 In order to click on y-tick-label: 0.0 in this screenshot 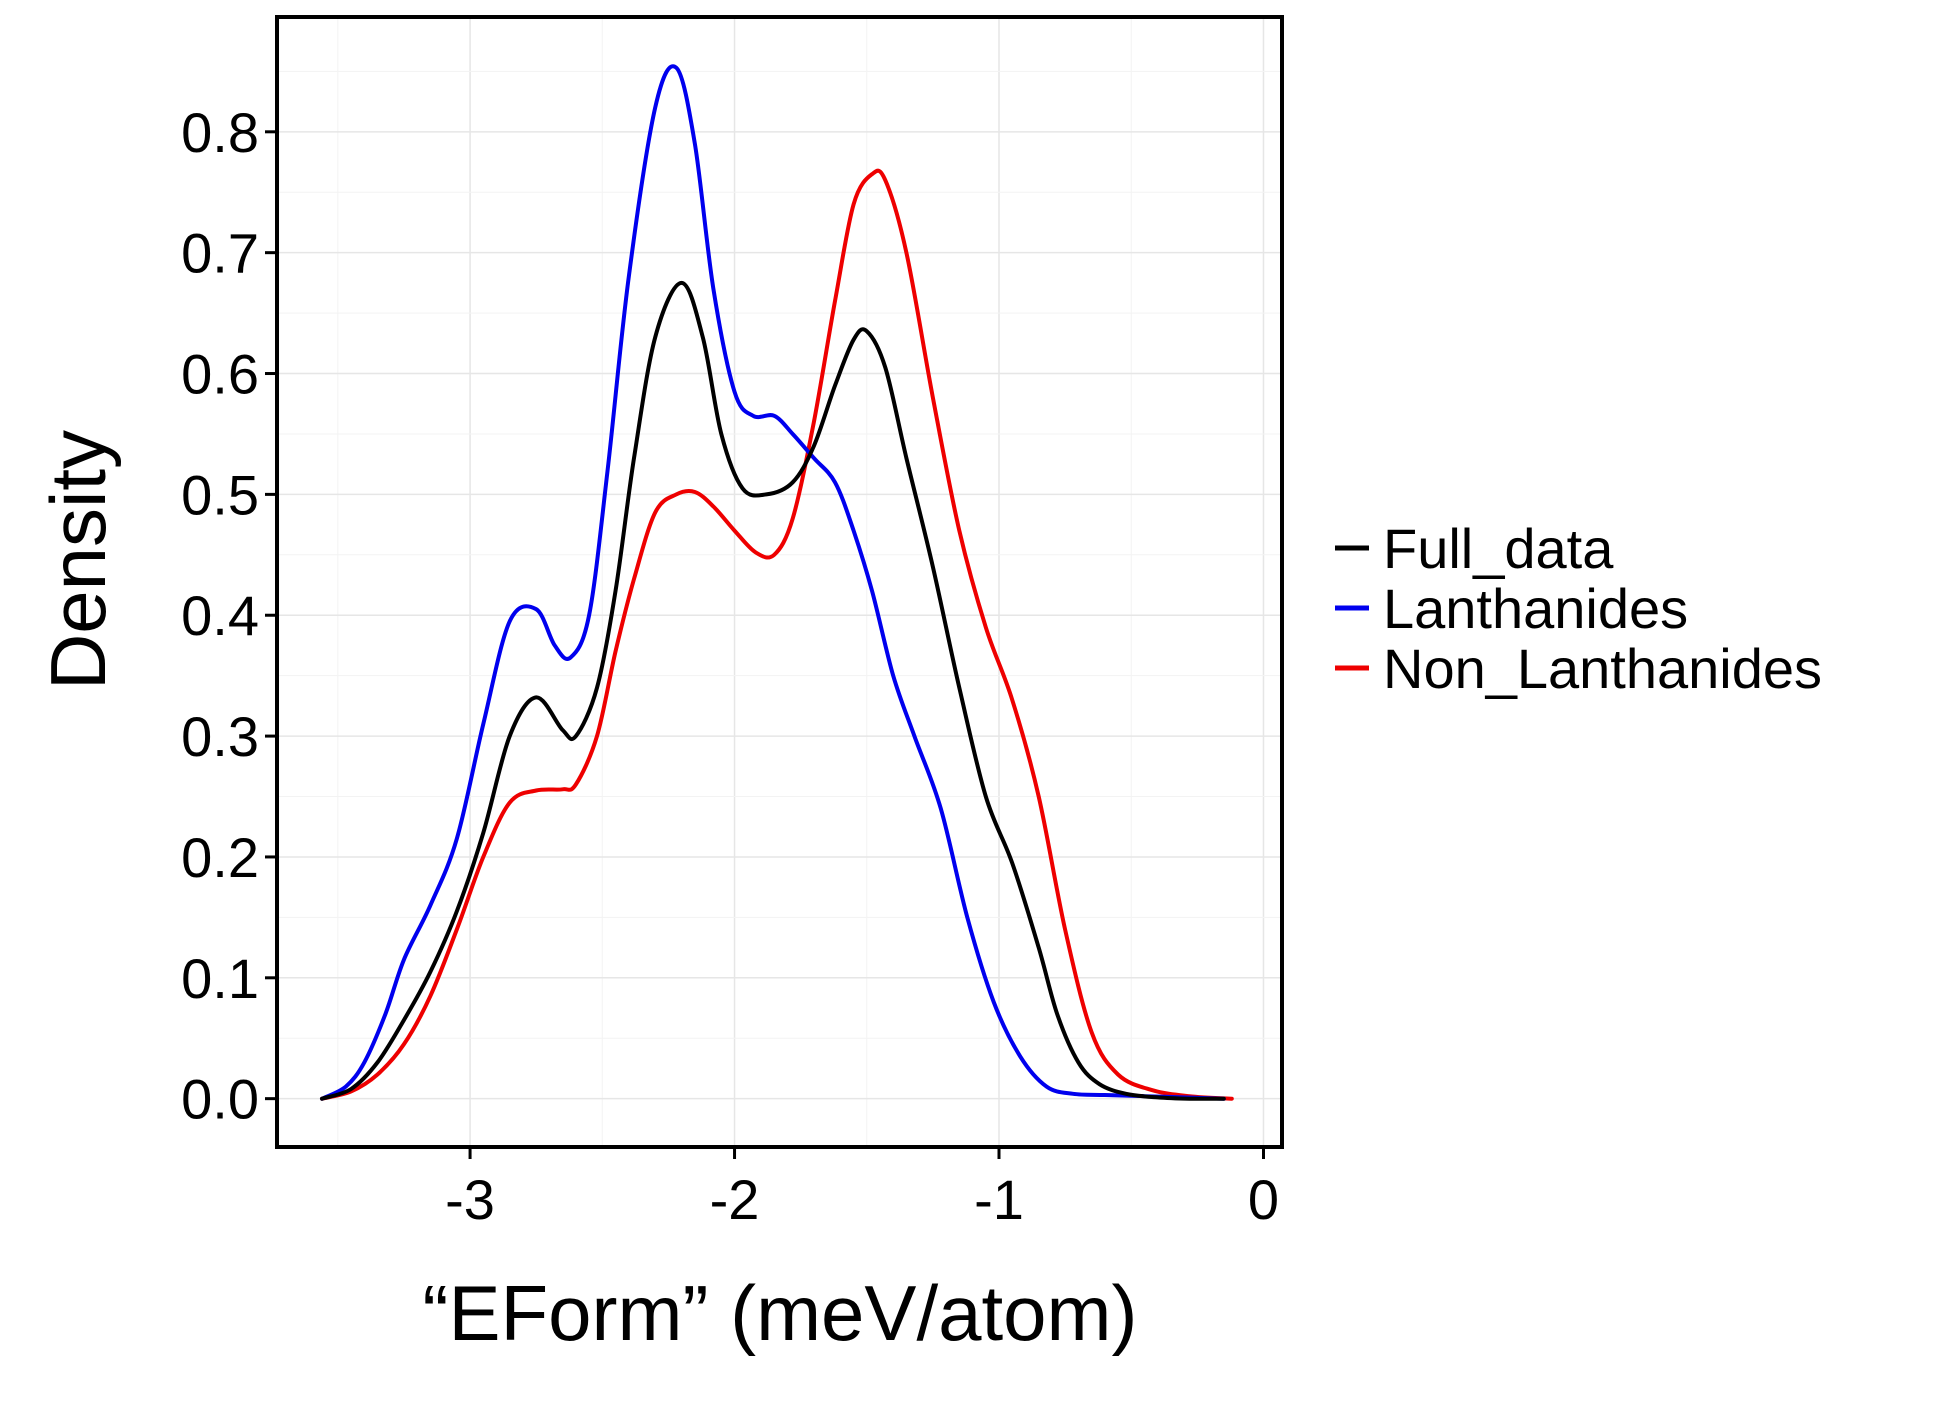, I will do `click(220, 1099)`.